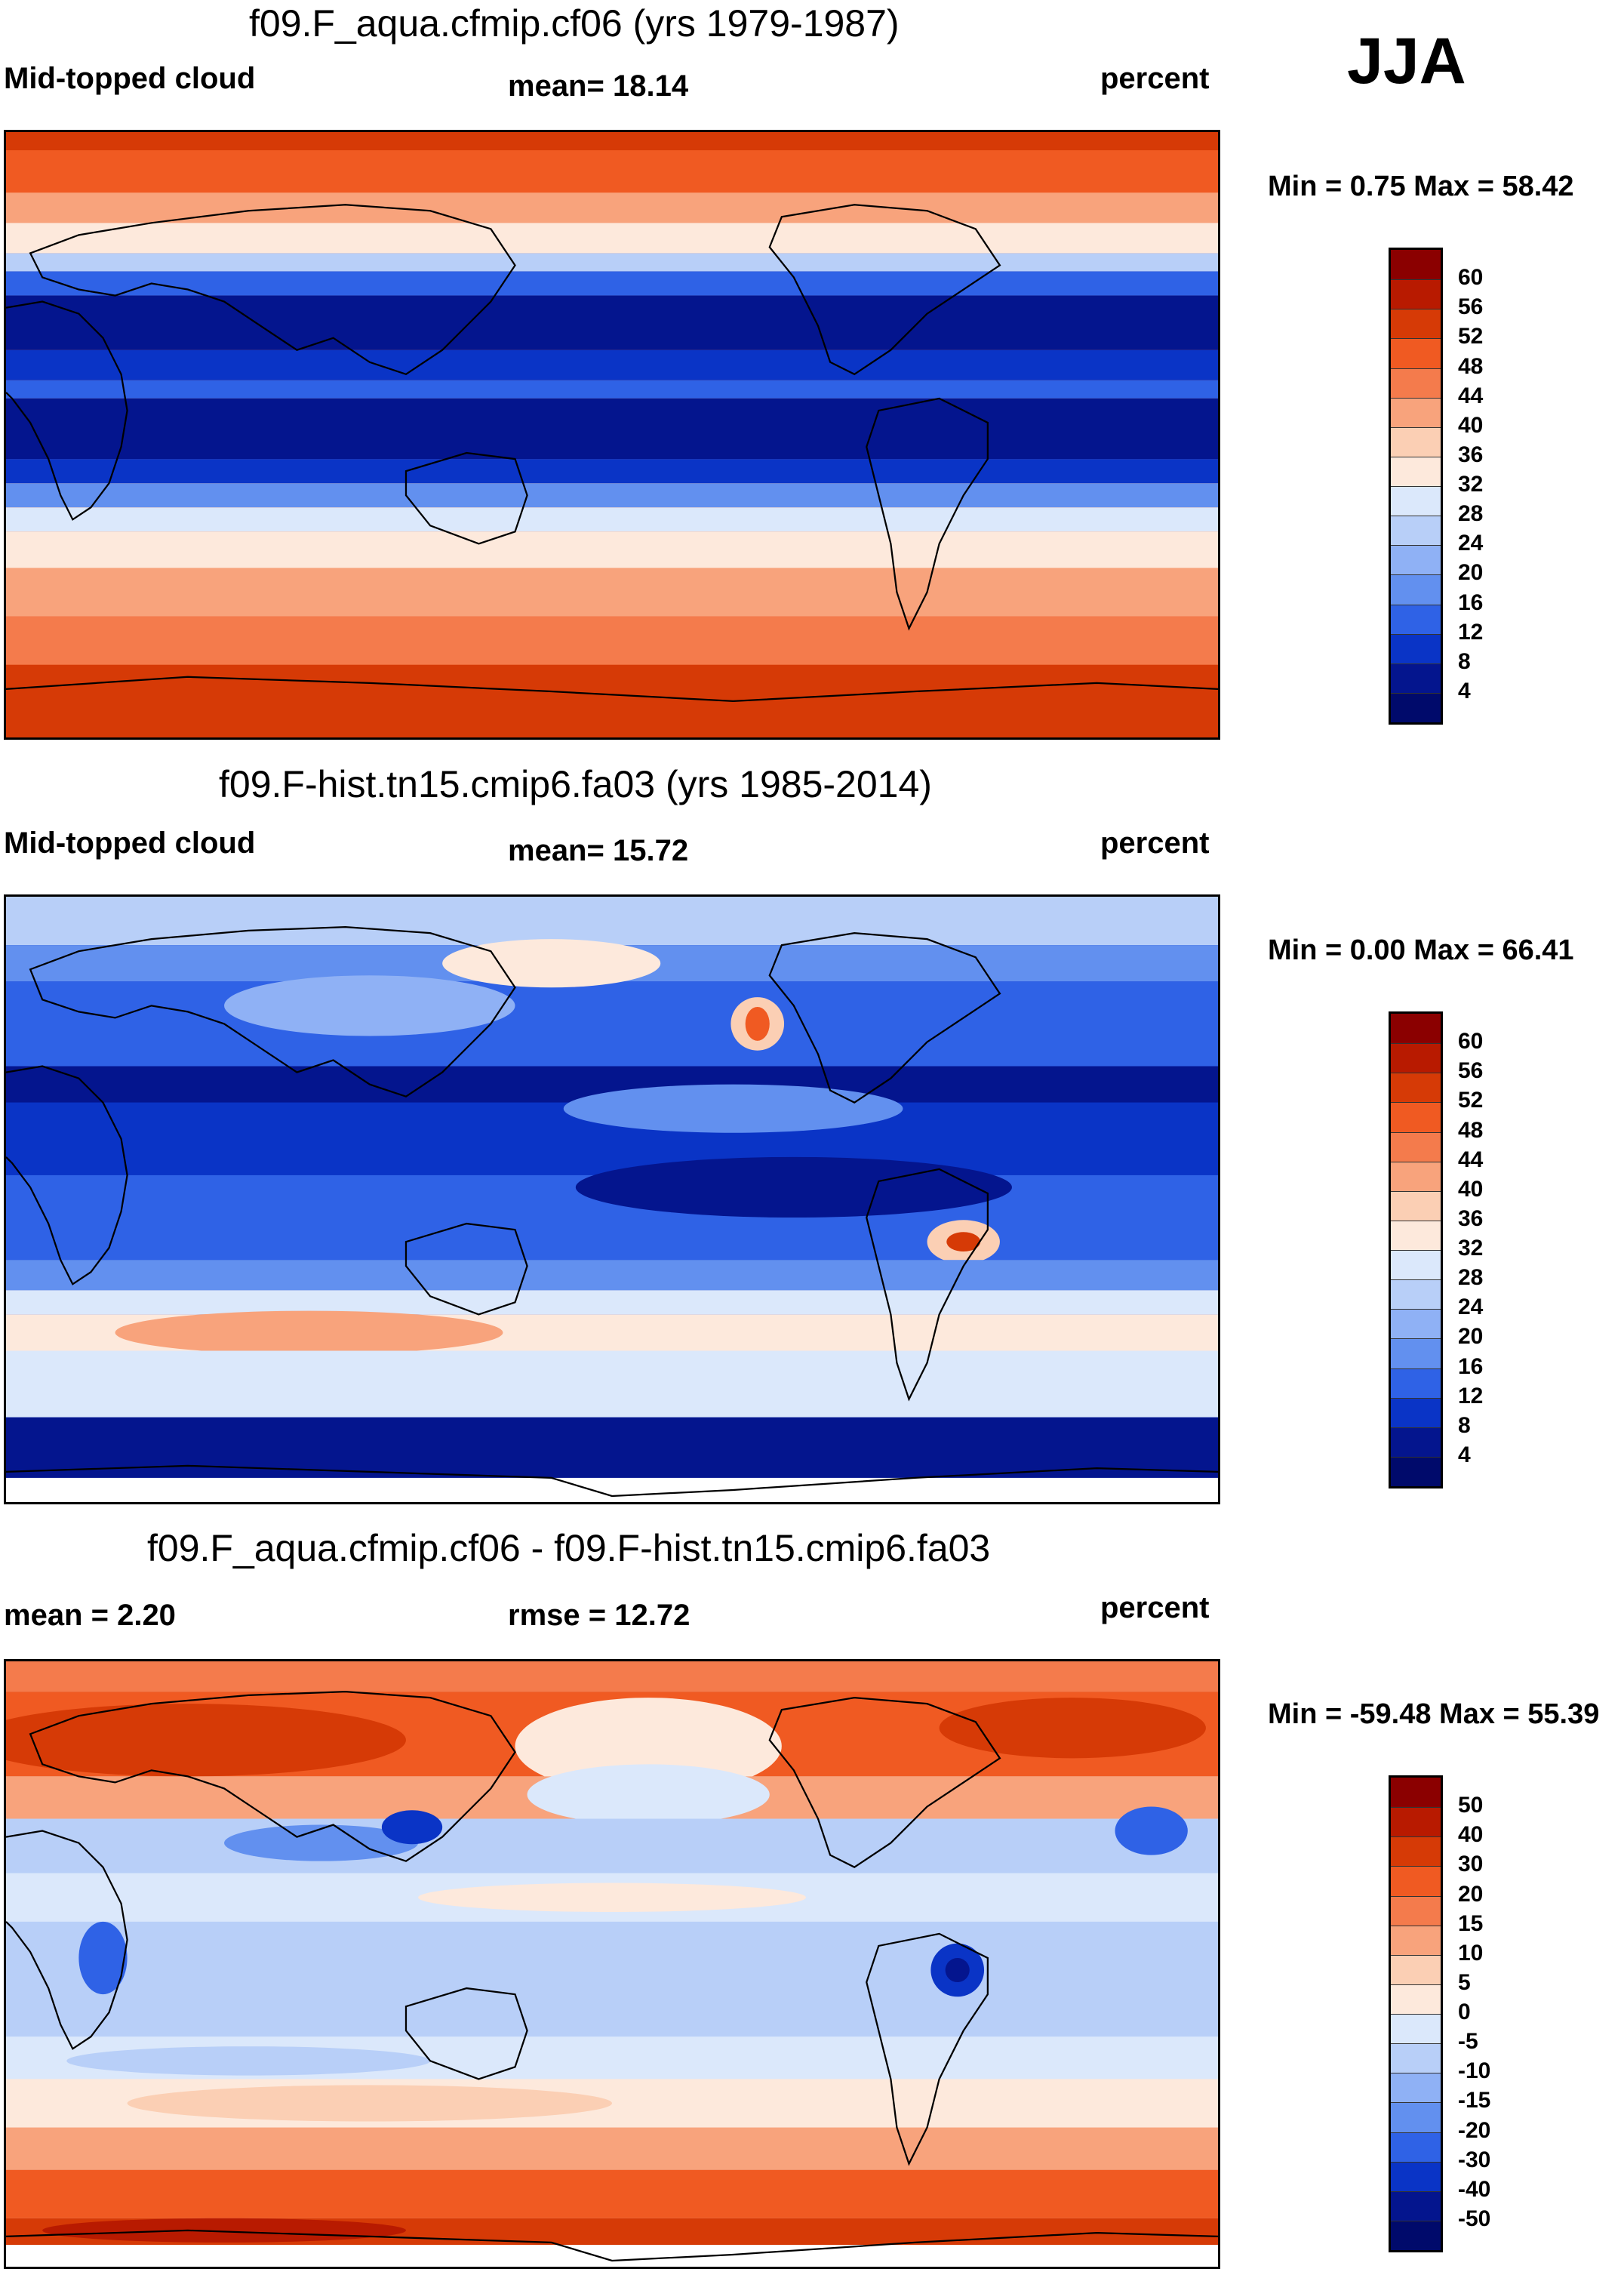  What do you see at coordinates (130, 78) in the screenshot?
I see `panel1-left-label: Mid-topped cloud` at bounding box center [130, 78].